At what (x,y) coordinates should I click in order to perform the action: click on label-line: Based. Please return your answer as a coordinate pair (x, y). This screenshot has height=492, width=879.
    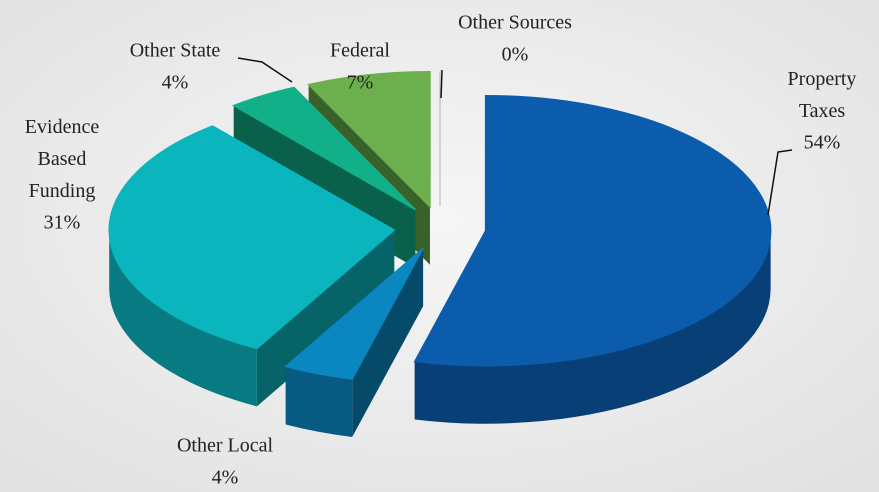
    Looking at the image, I should click on (62, 159).